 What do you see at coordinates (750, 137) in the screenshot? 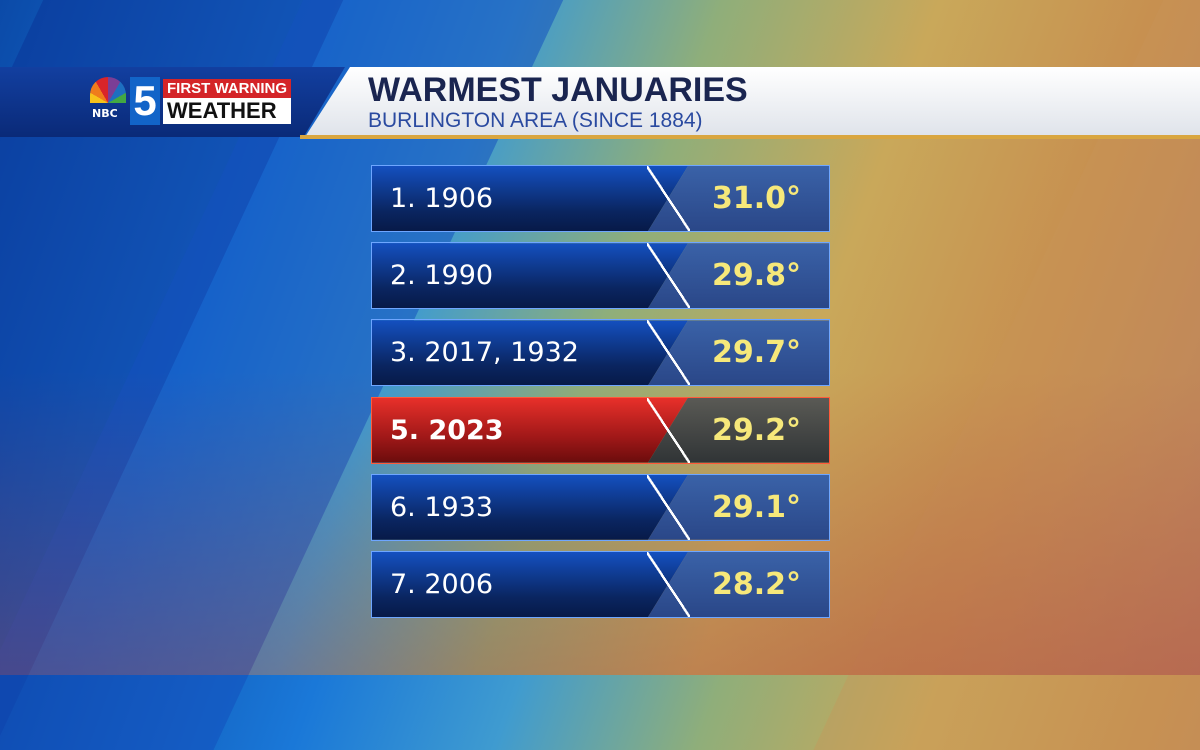
I see `gold-divider` at bounding box center [750, 137].